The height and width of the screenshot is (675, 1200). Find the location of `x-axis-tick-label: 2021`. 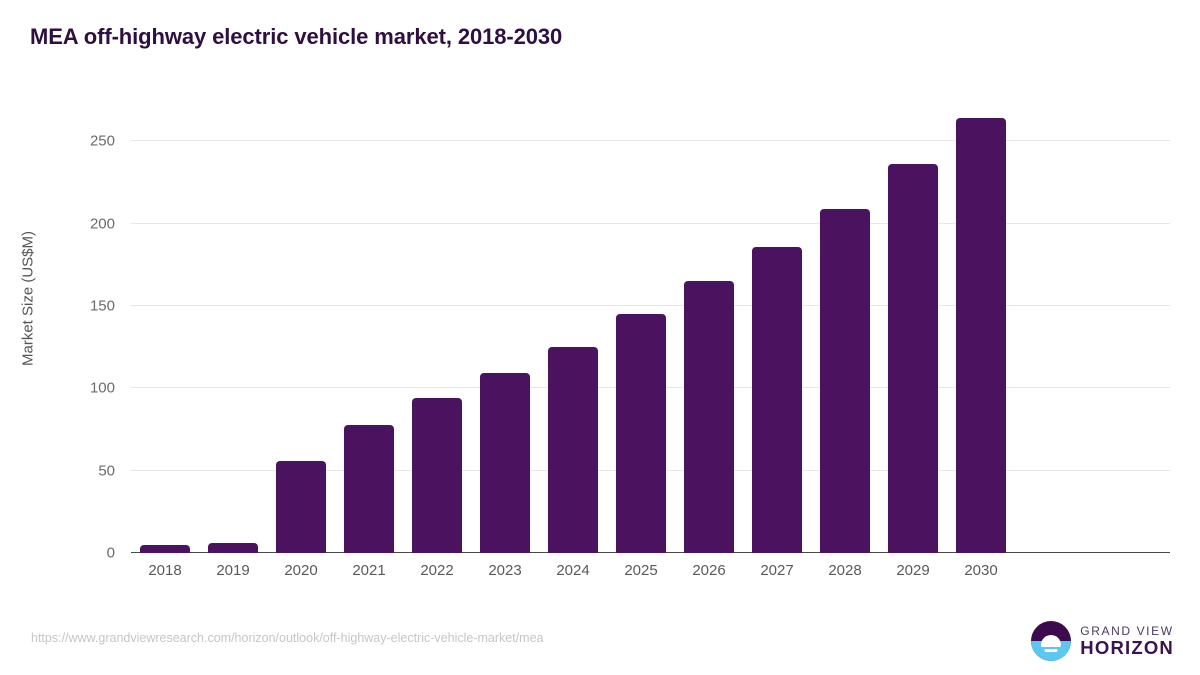

x-axis-tick-label: 2021 is located at coordinates (369, 570).